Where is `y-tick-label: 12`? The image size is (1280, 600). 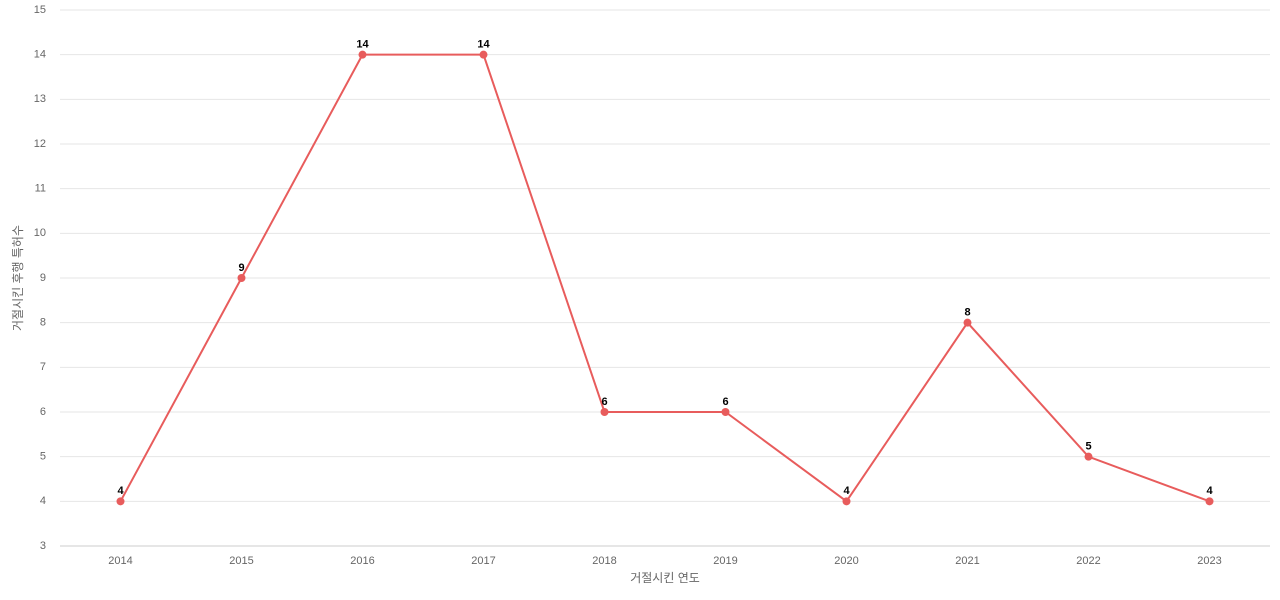 y-tick-label: 12 is located at coordinates (40, 144).